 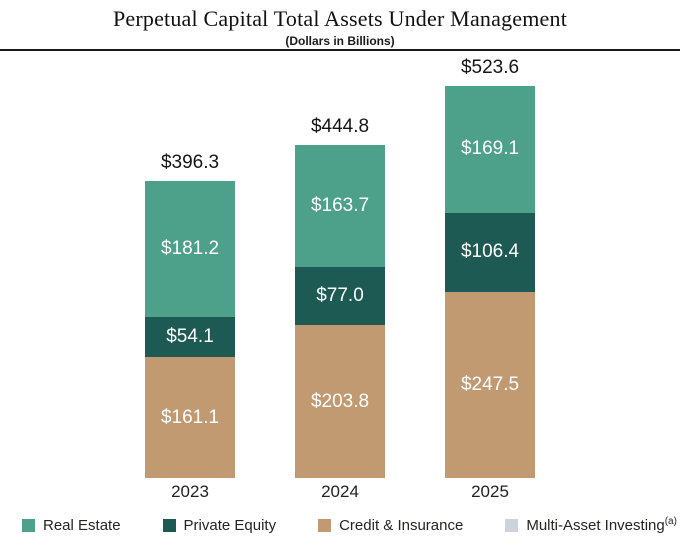 What do you see at coordinates (512, 525) in the screenshot?
I see `legend-swatch-multi-asset-investing` at bounding box center [512, 525].